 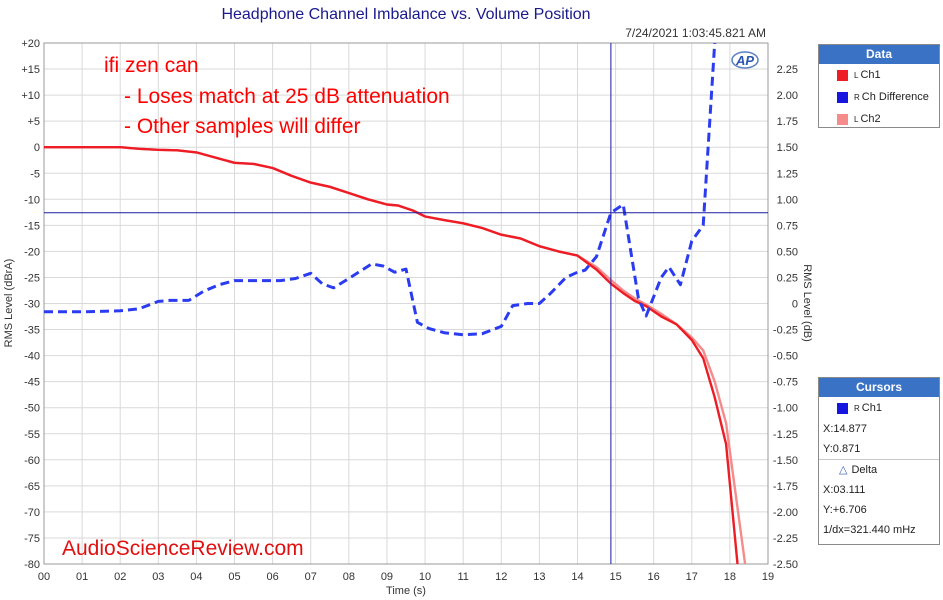 I want to click on x-tick-label: 08, so click(x=349, y=577).